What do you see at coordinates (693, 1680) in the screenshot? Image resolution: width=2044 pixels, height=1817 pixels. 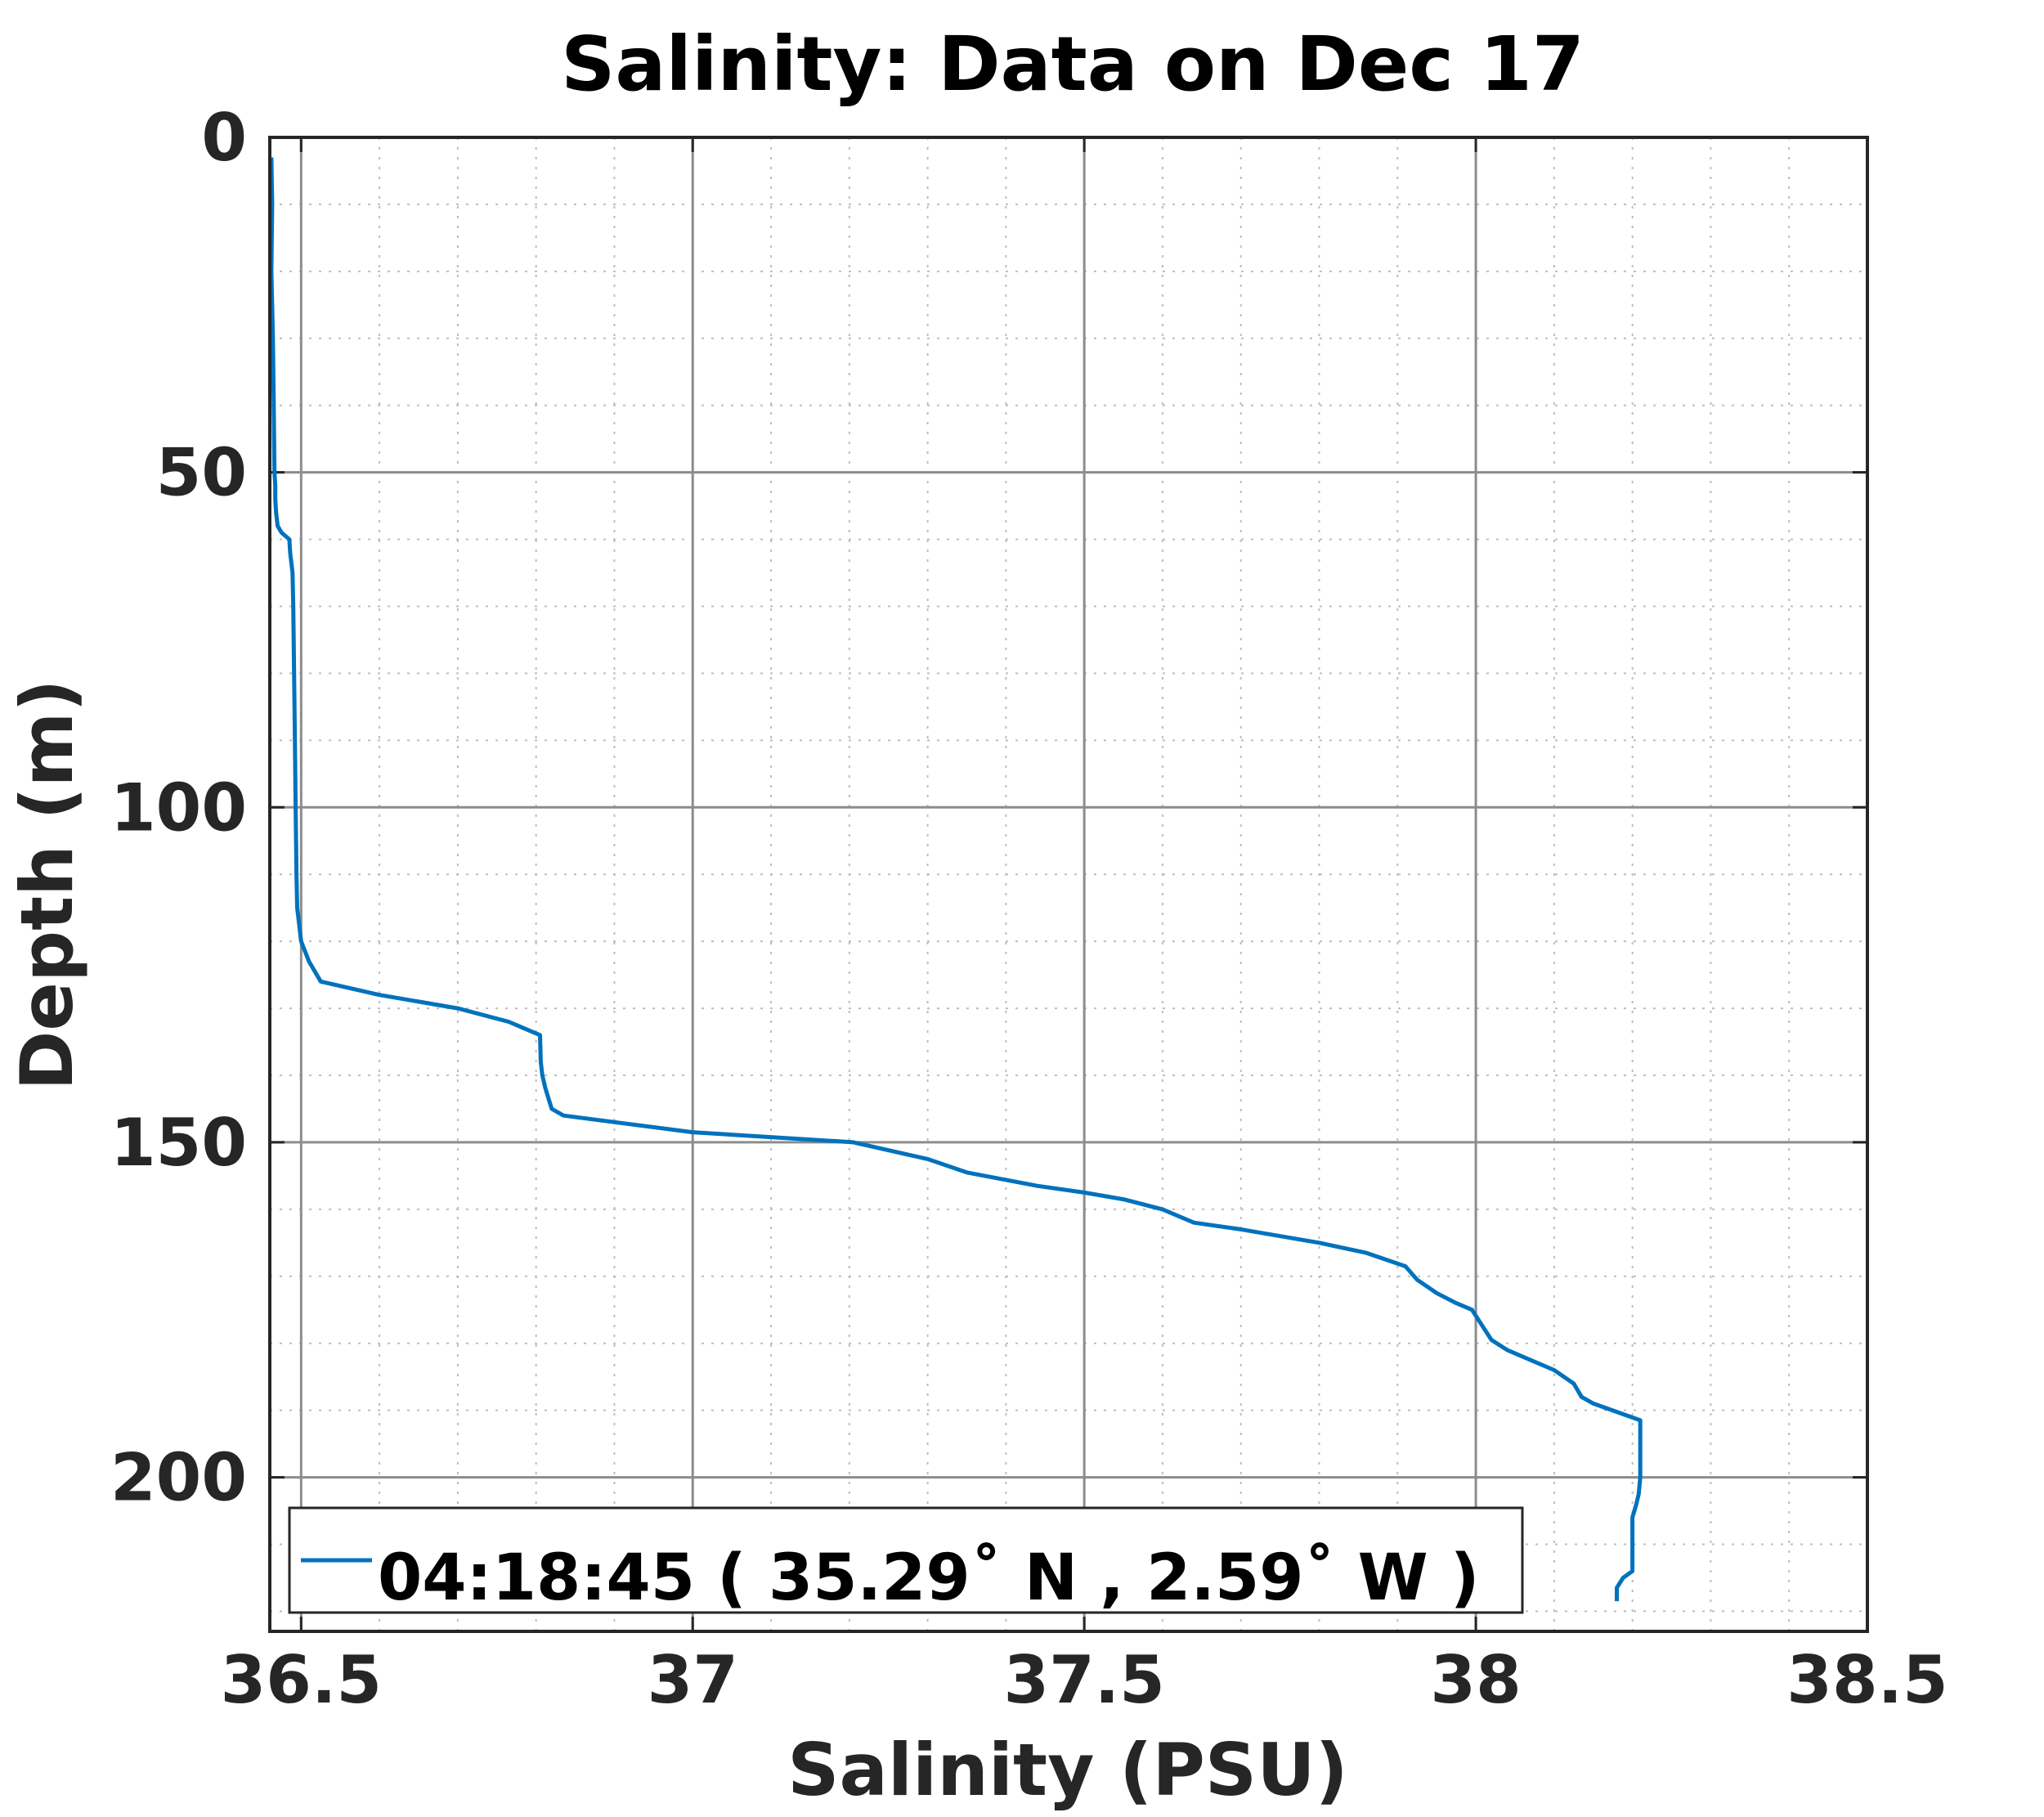 I see `x-tick-label: 37` at bounding box center [693, 1680].